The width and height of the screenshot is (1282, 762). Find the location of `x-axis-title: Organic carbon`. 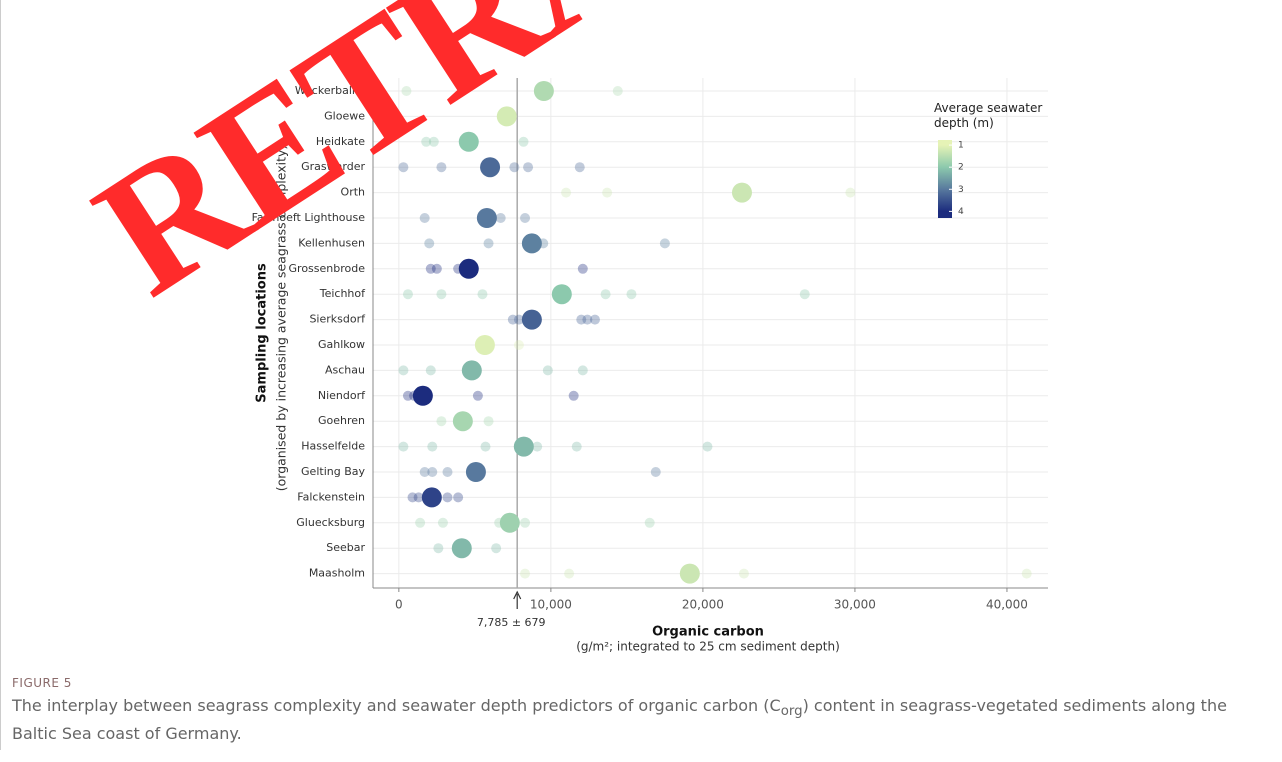

x-axis-title: Organic carbon is located at coordinates (708, 632).